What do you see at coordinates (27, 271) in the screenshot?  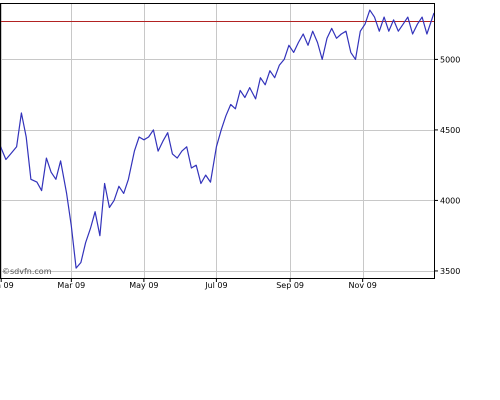 I see `watermark: ©sdvfn.com` at bounding box center [27, 271].